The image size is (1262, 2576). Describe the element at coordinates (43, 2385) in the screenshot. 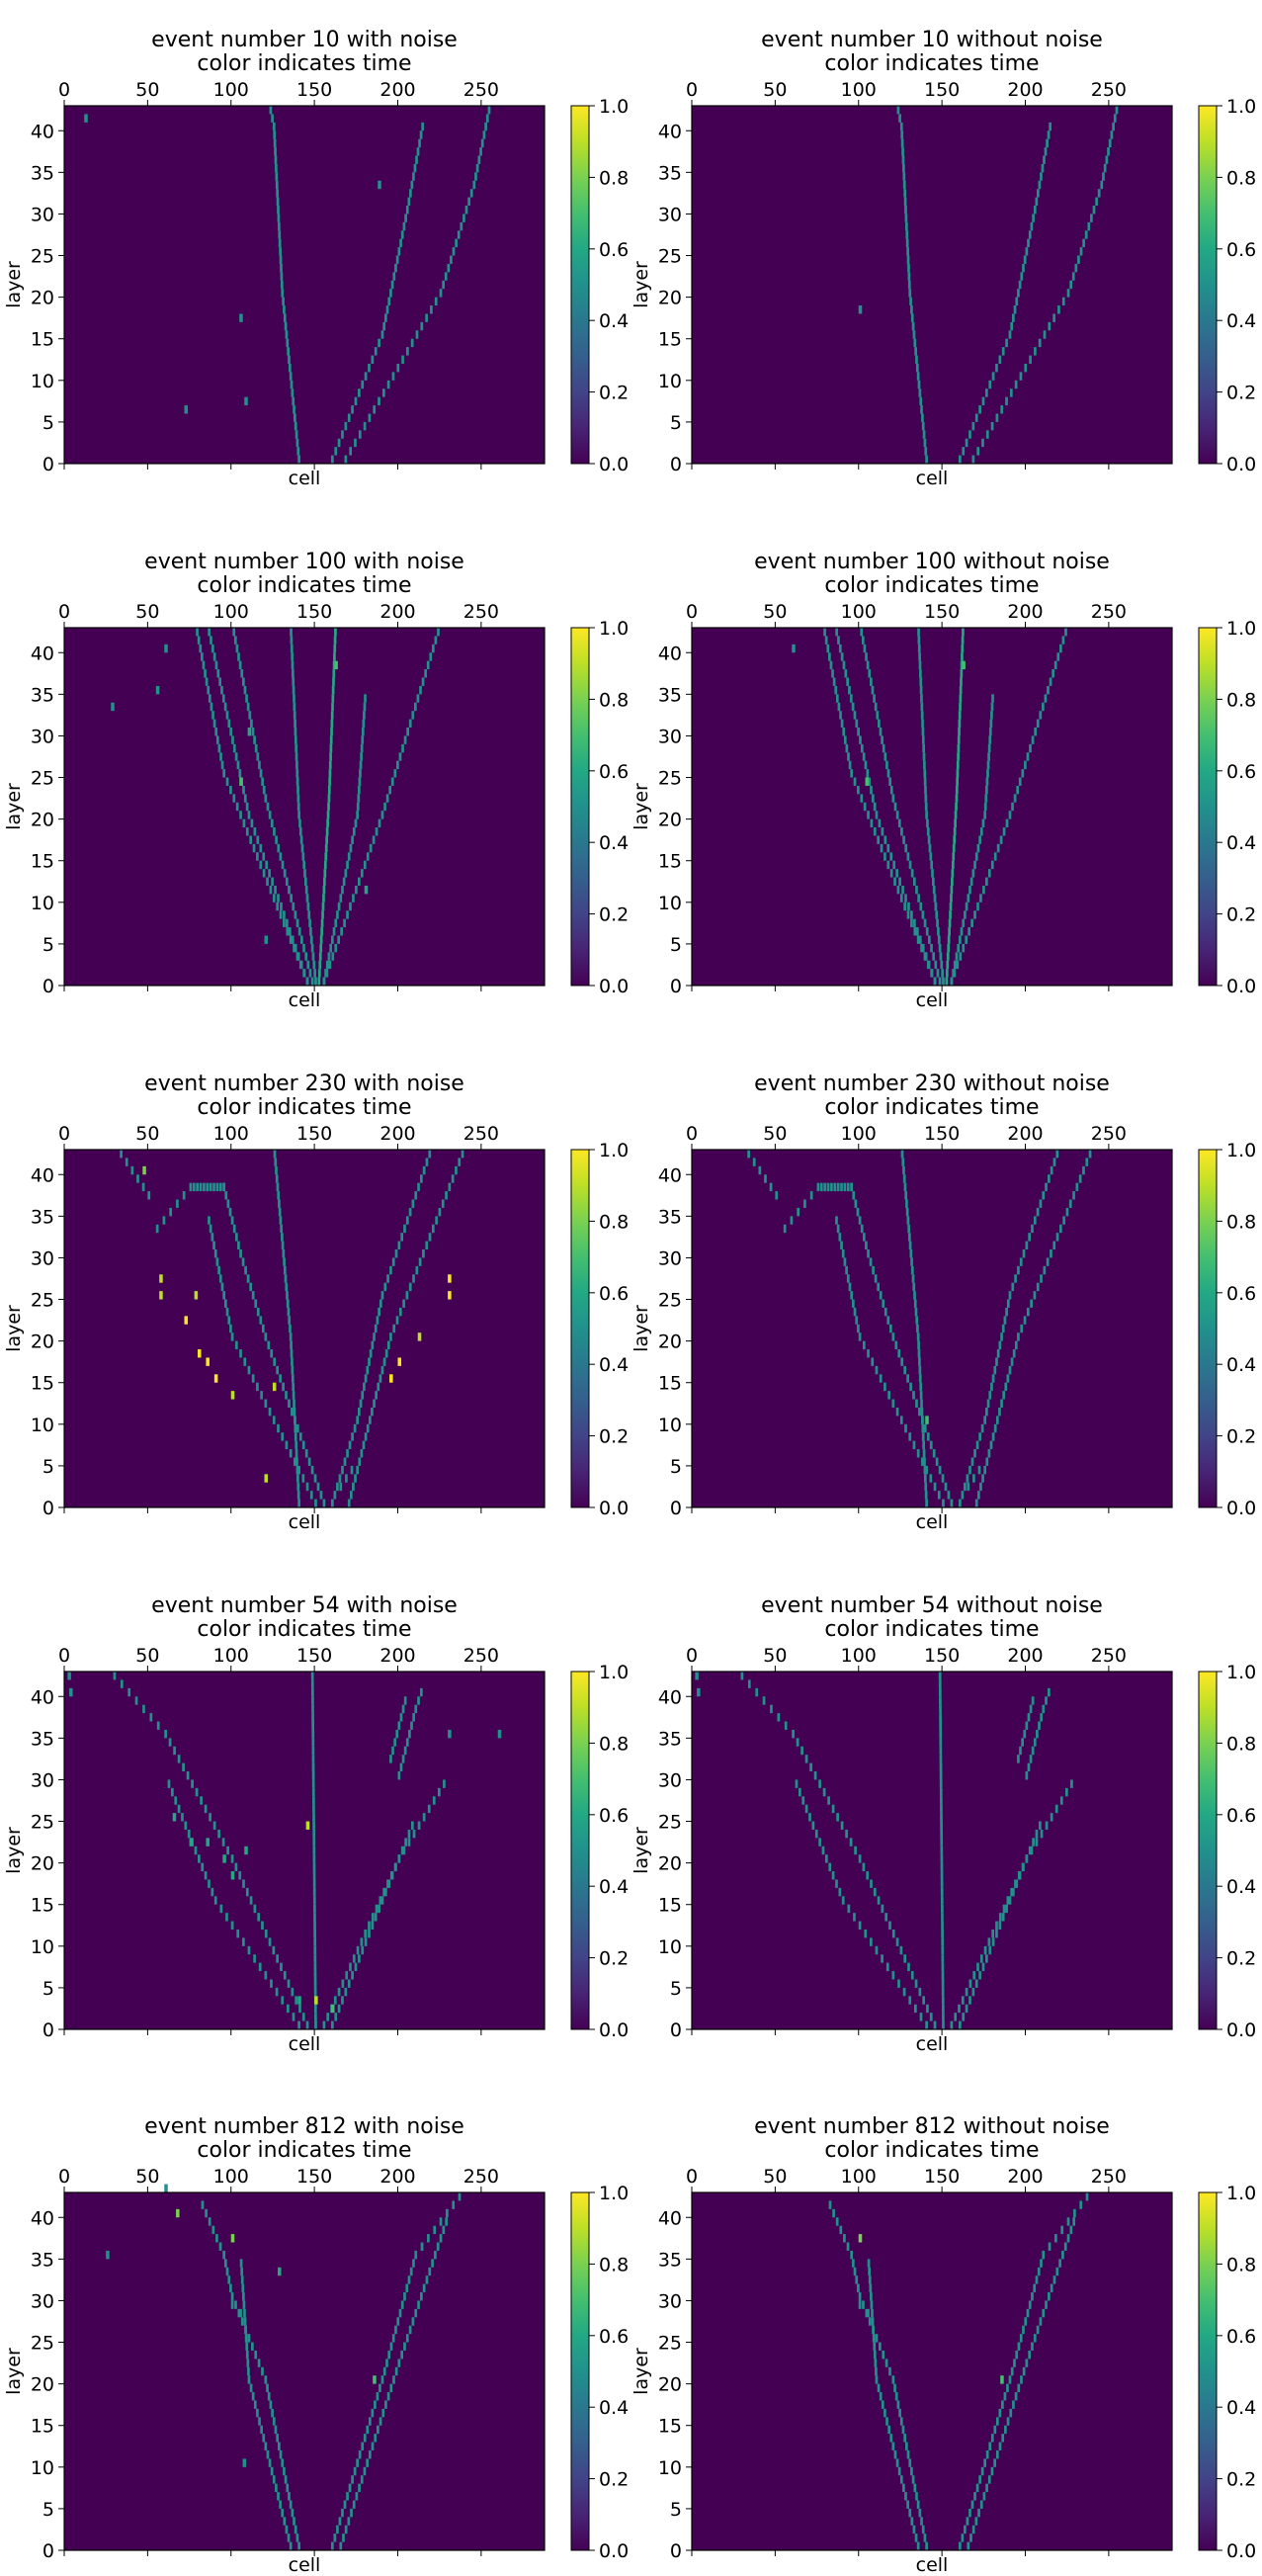

I see `y-tick-label: 20` at that location.